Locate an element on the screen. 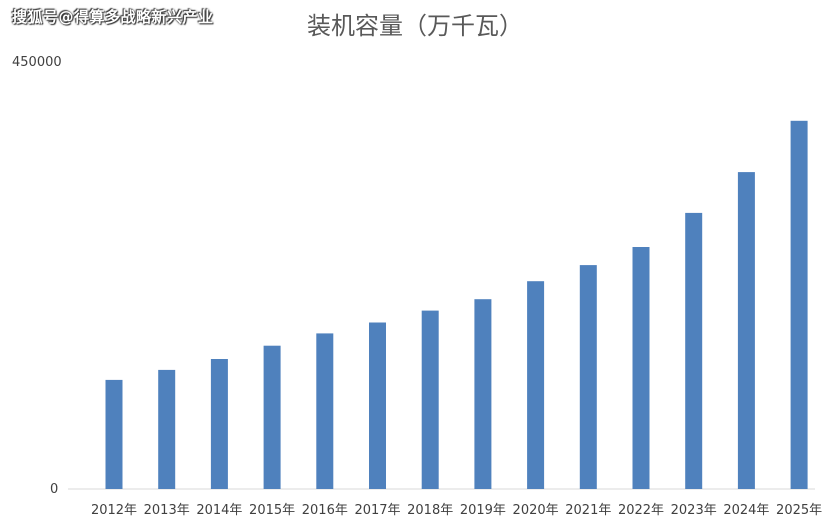  bar-2022年 is located at coordinates (641, 368).